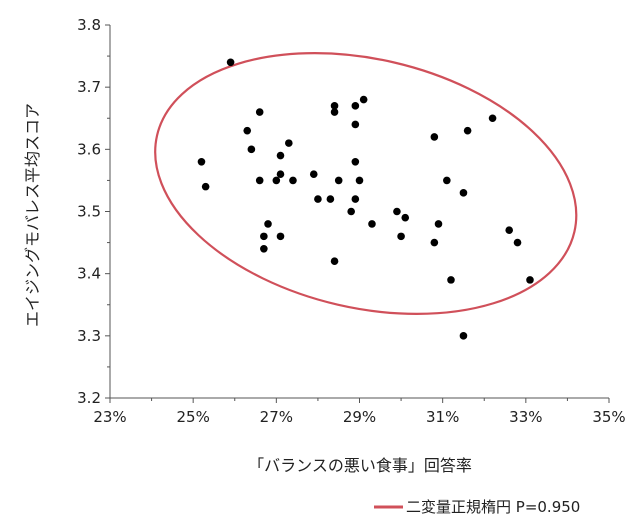 The image size is (637, 517). Describe the element at coordinates (89, 87) in the screenshot. I see `y-tick-label: 3.7` at that location.